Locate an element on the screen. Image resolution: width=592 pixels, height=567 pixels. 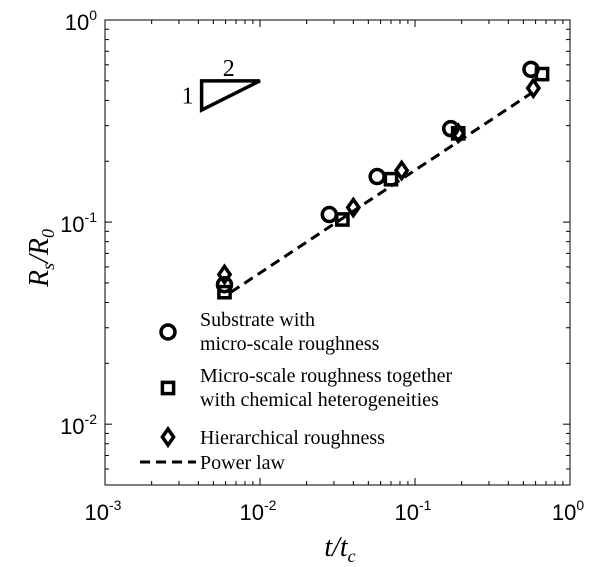
legend-label: Micro-scale roughness together is located at coordinates (326, 376).